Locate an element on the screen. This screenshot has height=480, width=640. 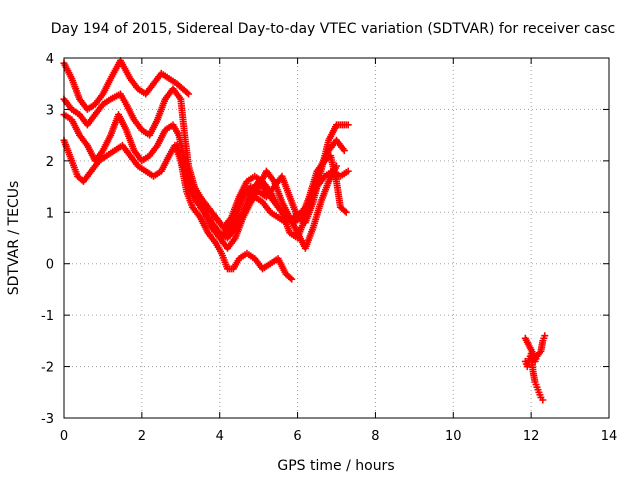
y-tick-label: 4 is located at coordinates (50, 59).